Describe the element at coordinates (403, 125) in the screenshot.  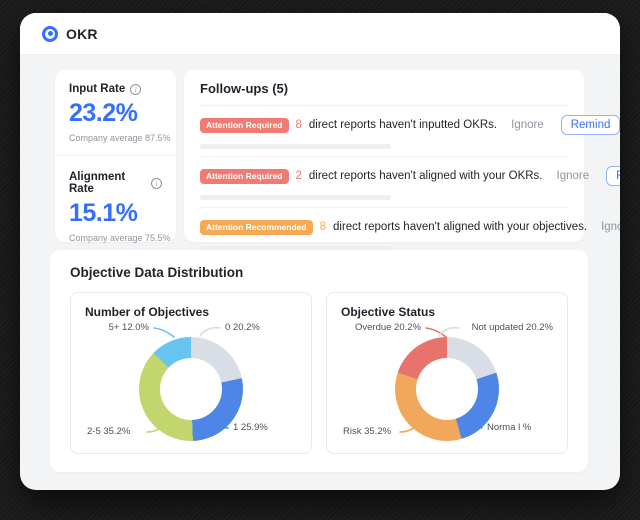
I see `followup-message: direct reports haven't inputted OKRs.` at that location.